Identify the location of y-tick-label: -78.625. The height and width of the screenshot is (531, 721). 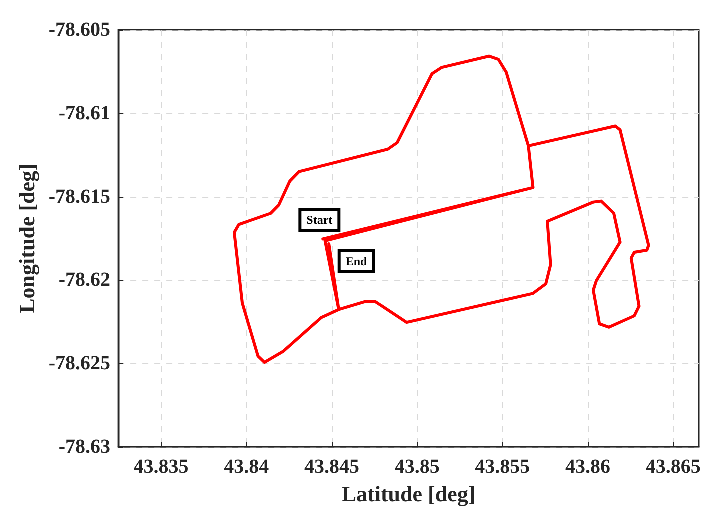
(79, 363).